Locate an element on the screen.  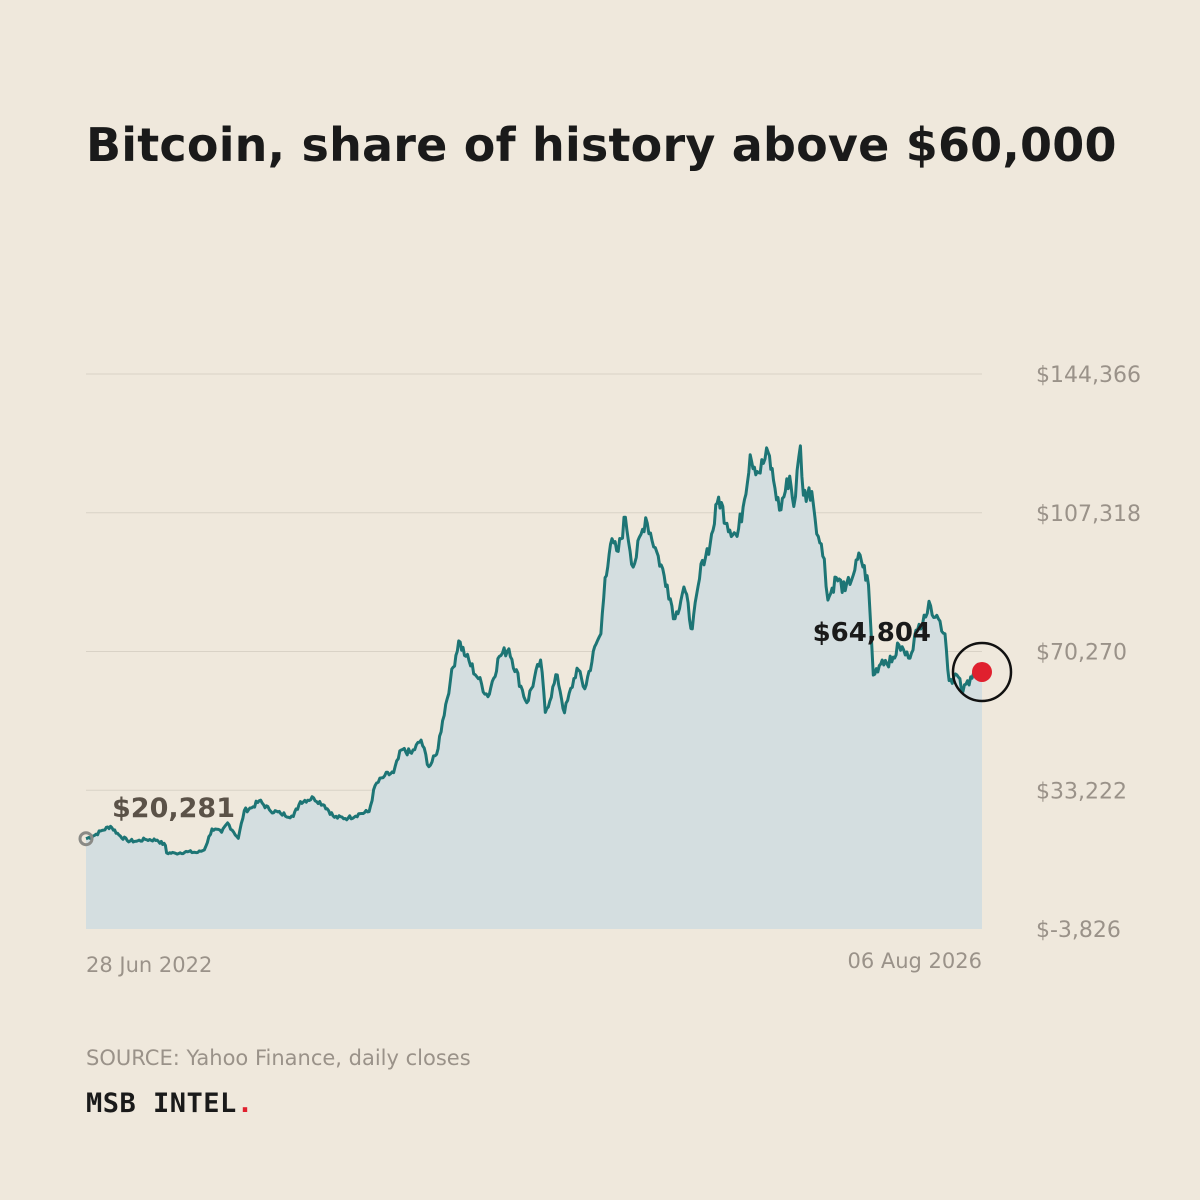
chart-title: Bitcoin, share of history above $60,000 is located at coordinates (601, 145).